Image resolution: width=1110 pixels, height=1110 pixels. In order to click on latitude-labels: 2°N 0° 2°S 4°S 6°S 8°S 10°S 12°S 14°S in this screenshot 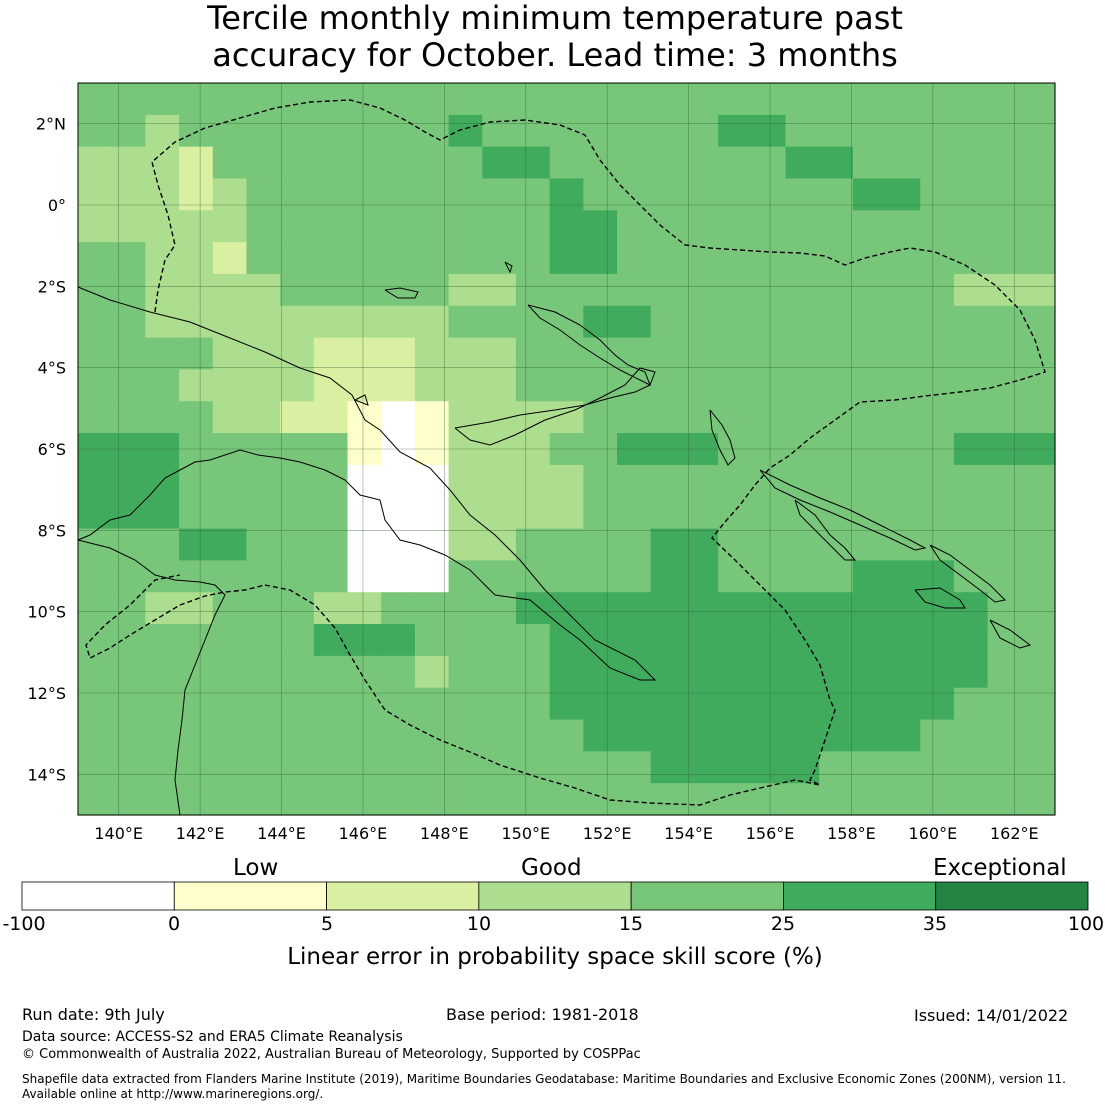, I will do `click(46, 450)`.